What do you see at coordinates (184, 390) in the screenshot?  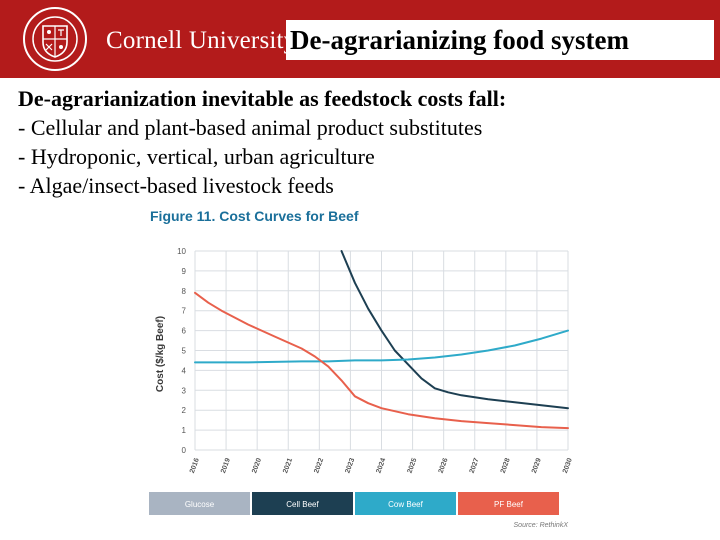 I see `y-tick-label: 3` at bounding box center [184, 390].